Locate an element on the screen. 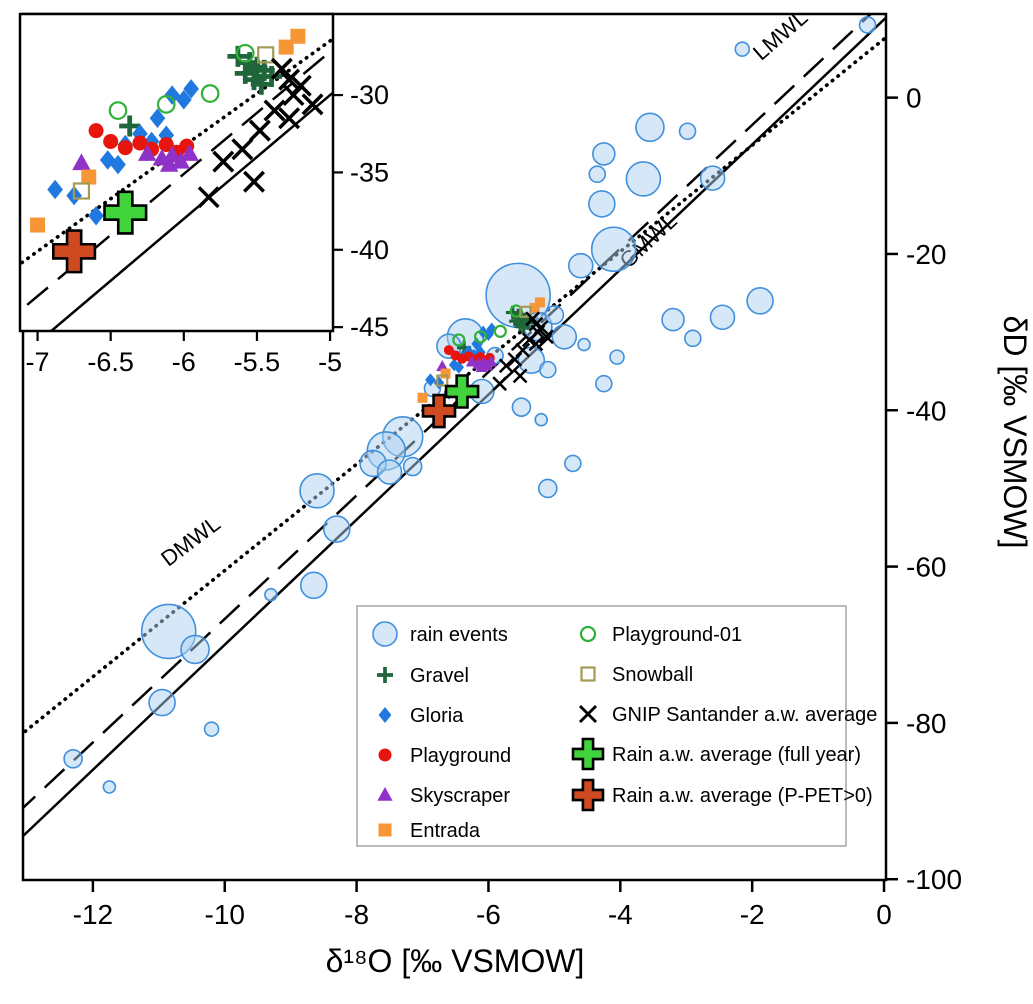  inset-plot-area is located at coordinates (176, 179).